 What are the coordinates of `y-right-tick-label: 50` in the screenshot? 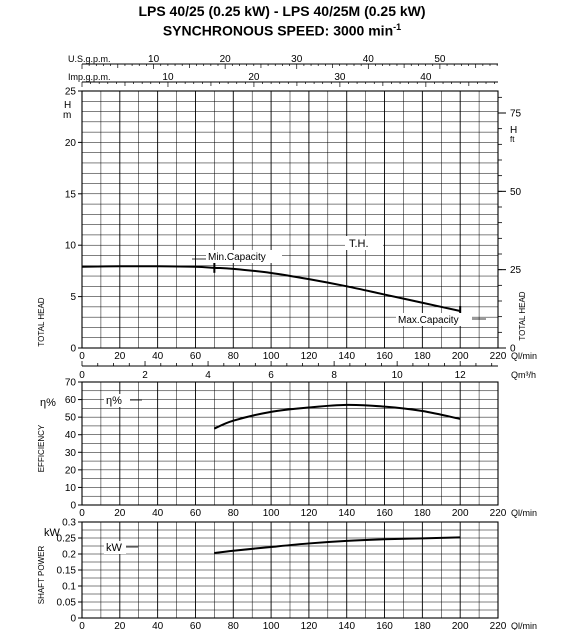 It's located at (516, 192).